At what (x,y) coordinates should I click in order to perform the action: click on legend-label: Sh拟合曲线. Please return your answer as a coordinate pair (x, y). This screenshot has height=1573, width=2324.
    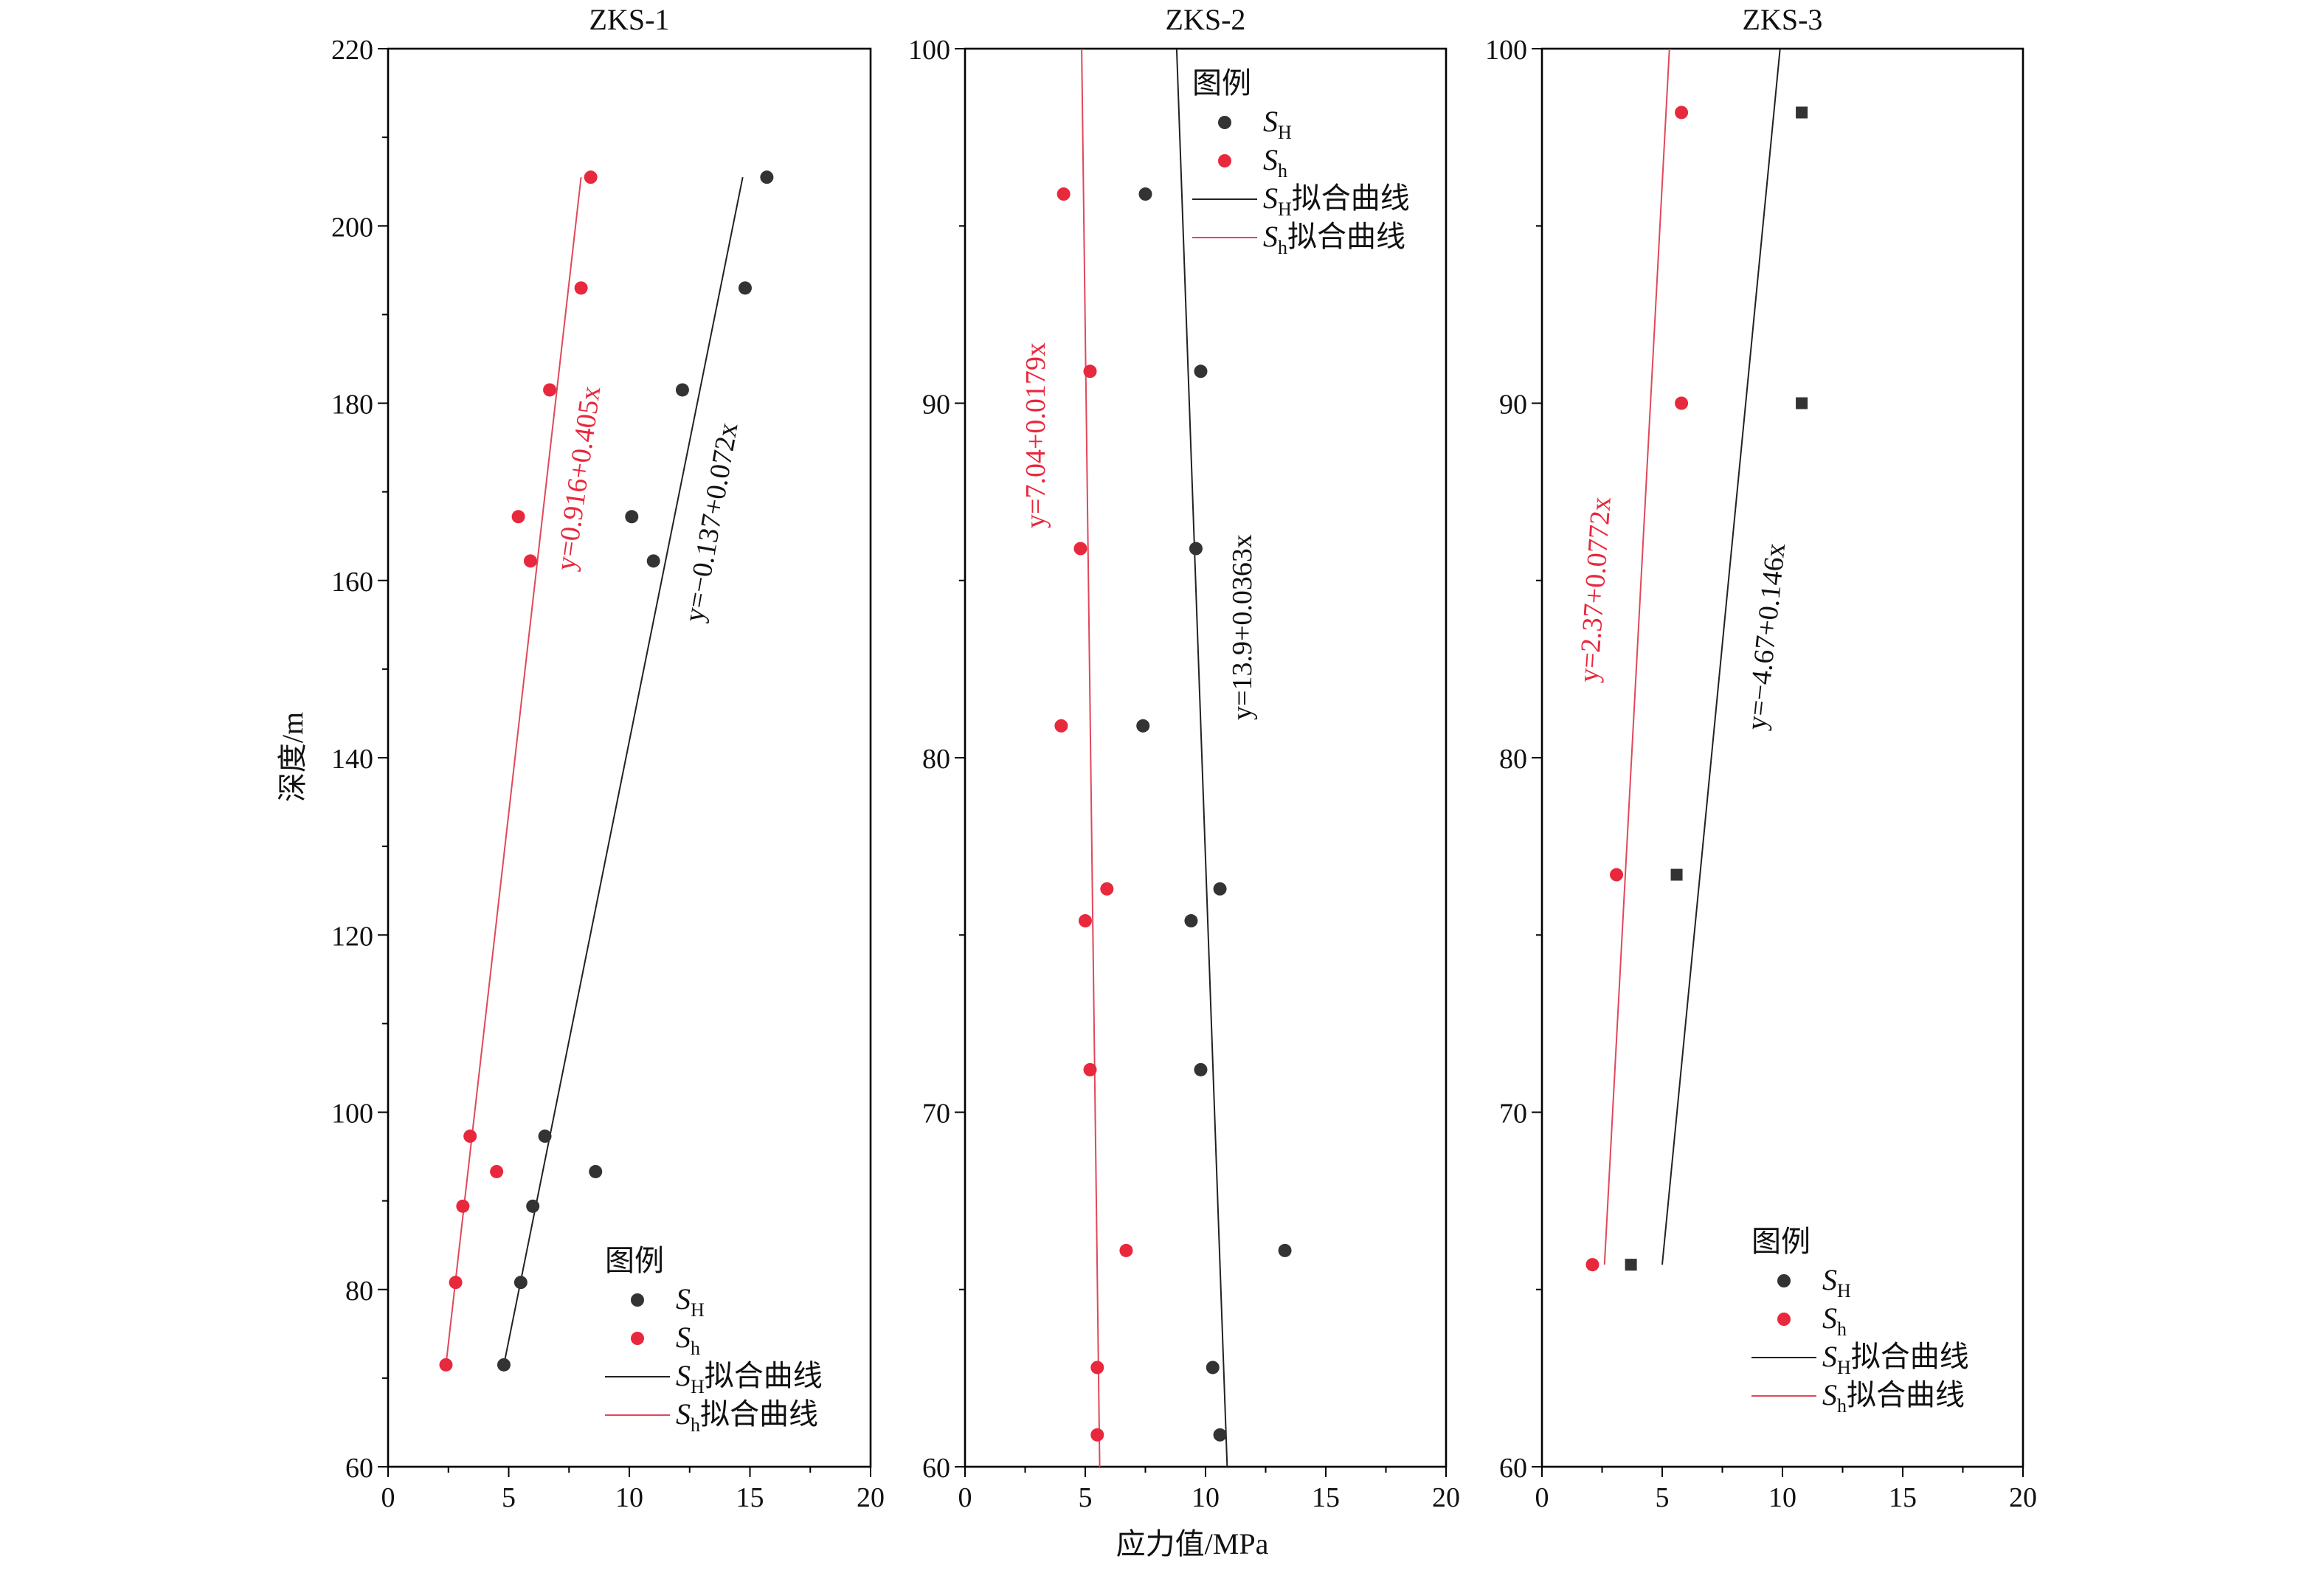
    Looking at the image, I should click on (1893, 1397).